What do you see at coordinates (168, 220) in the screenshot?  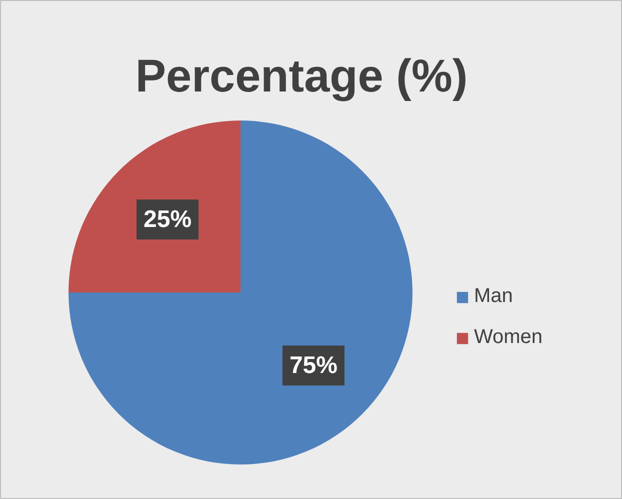 I see `data-label: 25%` at bounding box center [168, 220].